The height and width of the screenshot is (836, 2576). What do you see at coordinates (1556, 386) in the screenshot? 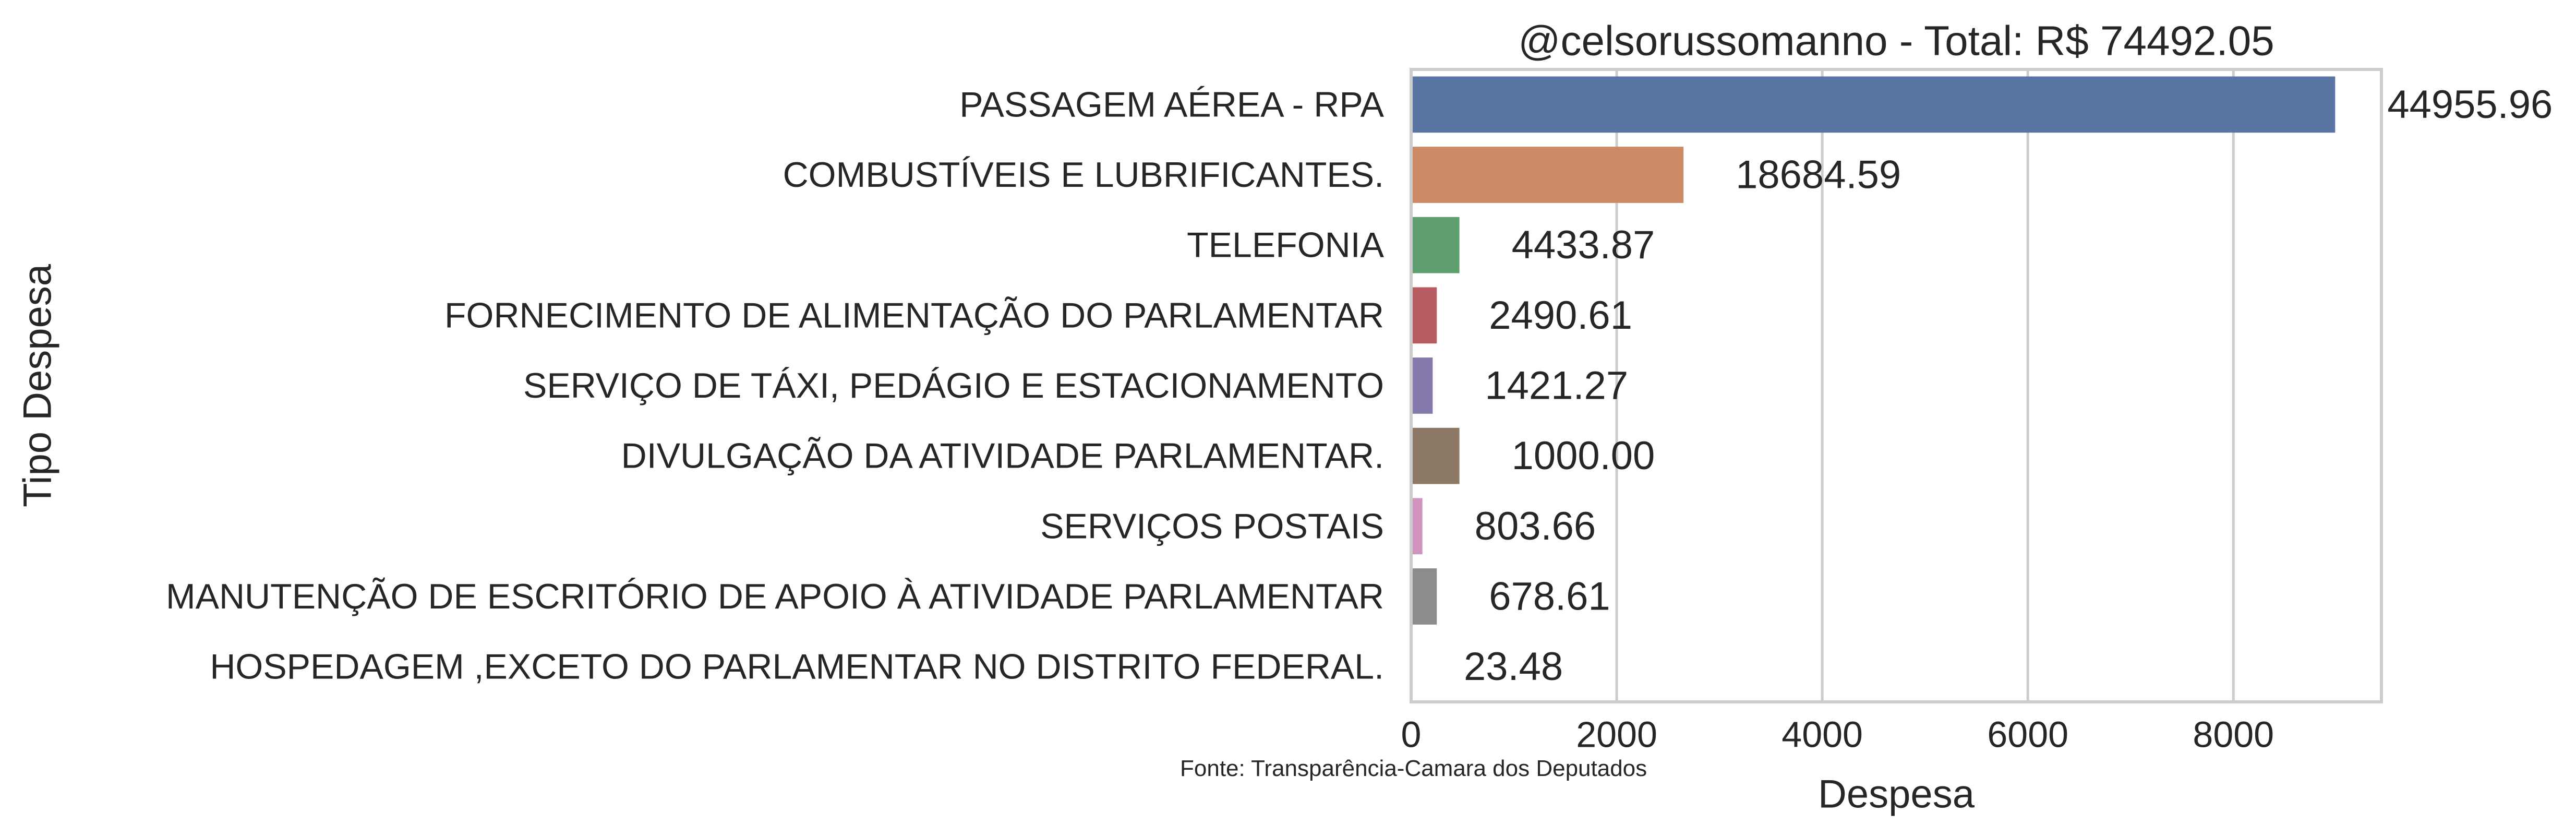
I see `data-label: 1421.27` at bounding box center [1556, 386].